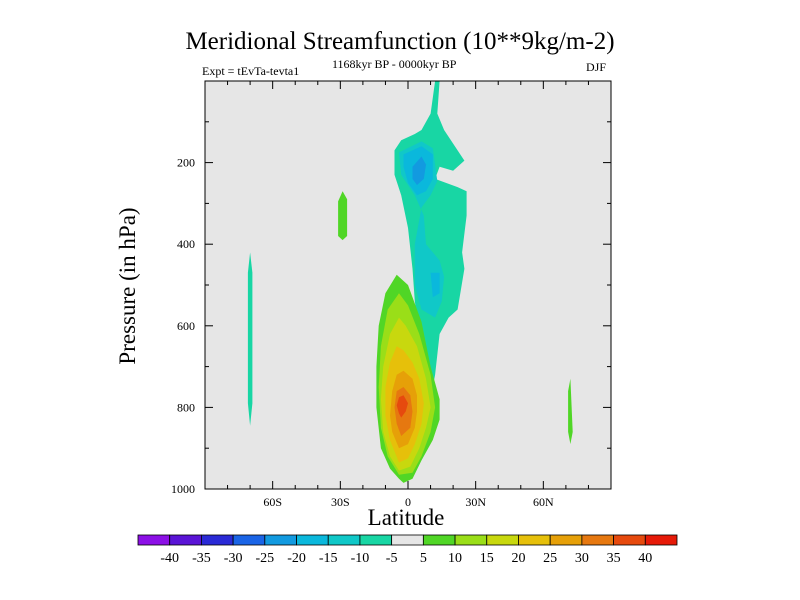 The width and height of the screenshot is (800, 600). I want to click on colorbar-label: 10, so click(455, 558).